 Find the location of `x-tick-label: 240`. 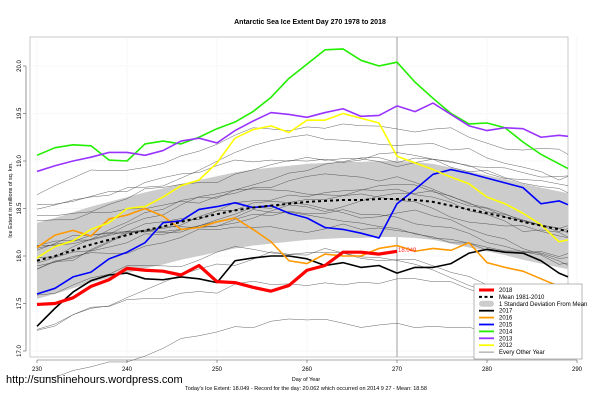

x-tick-label: 240 is located at coordinates (127, 370).